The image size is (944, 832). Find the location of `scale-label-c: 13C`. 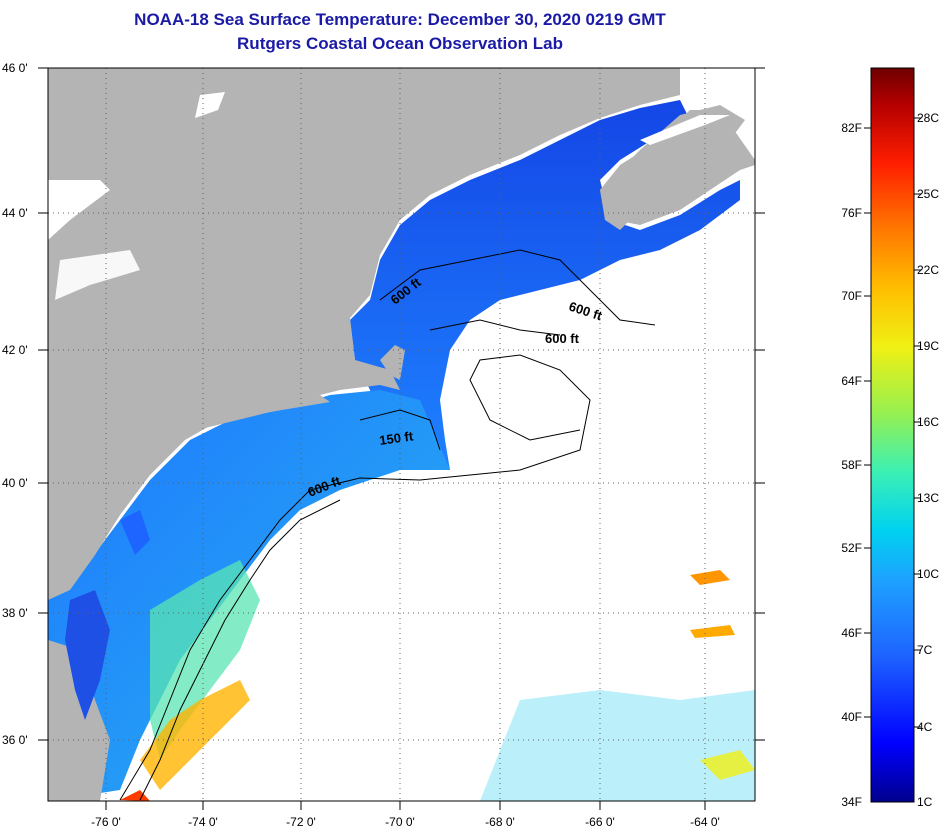

scale-label-c: 13C is located at coordinates (928, 498).